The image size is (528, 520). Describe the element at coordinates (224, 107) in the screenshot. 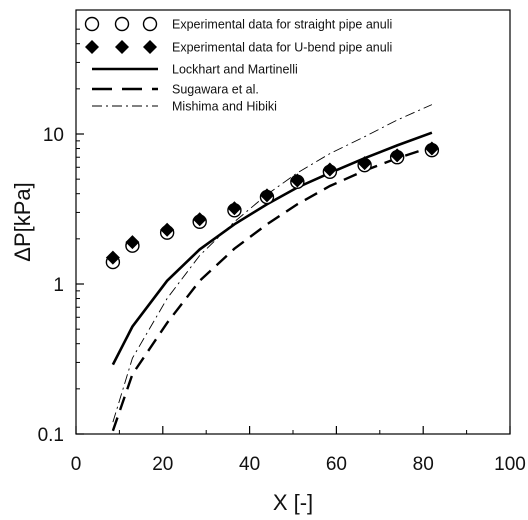

I see `legend-label: Mishima and Hibiki` at that location.